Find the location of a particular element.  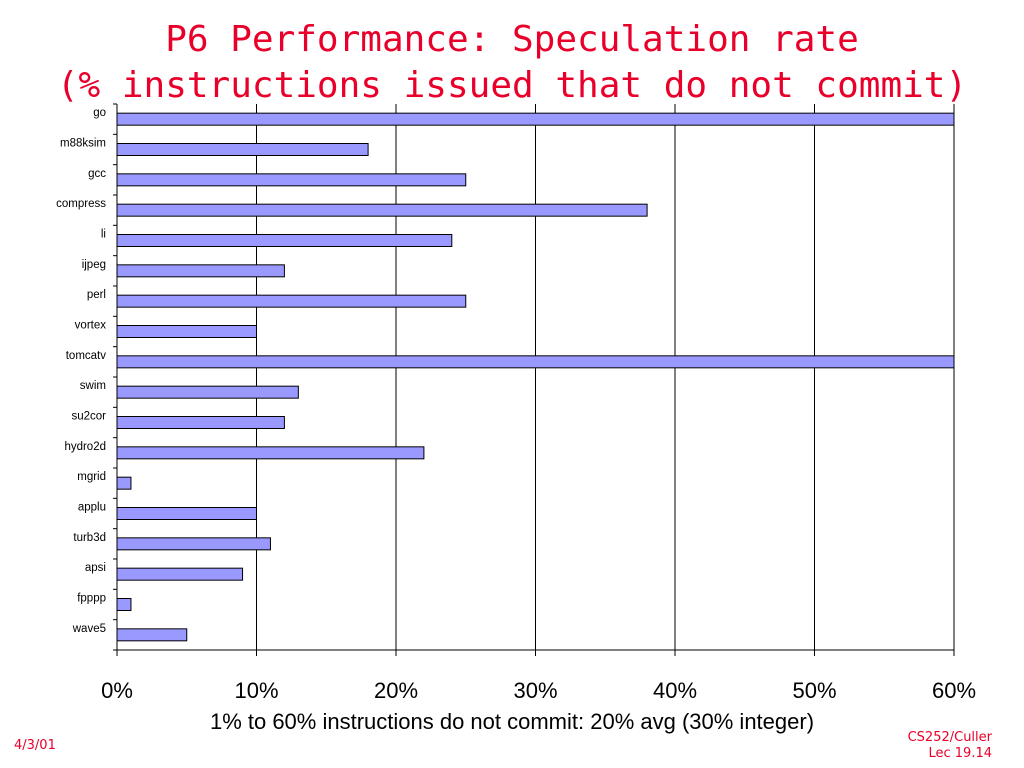

bar-go is located at coordinates (535, 119).